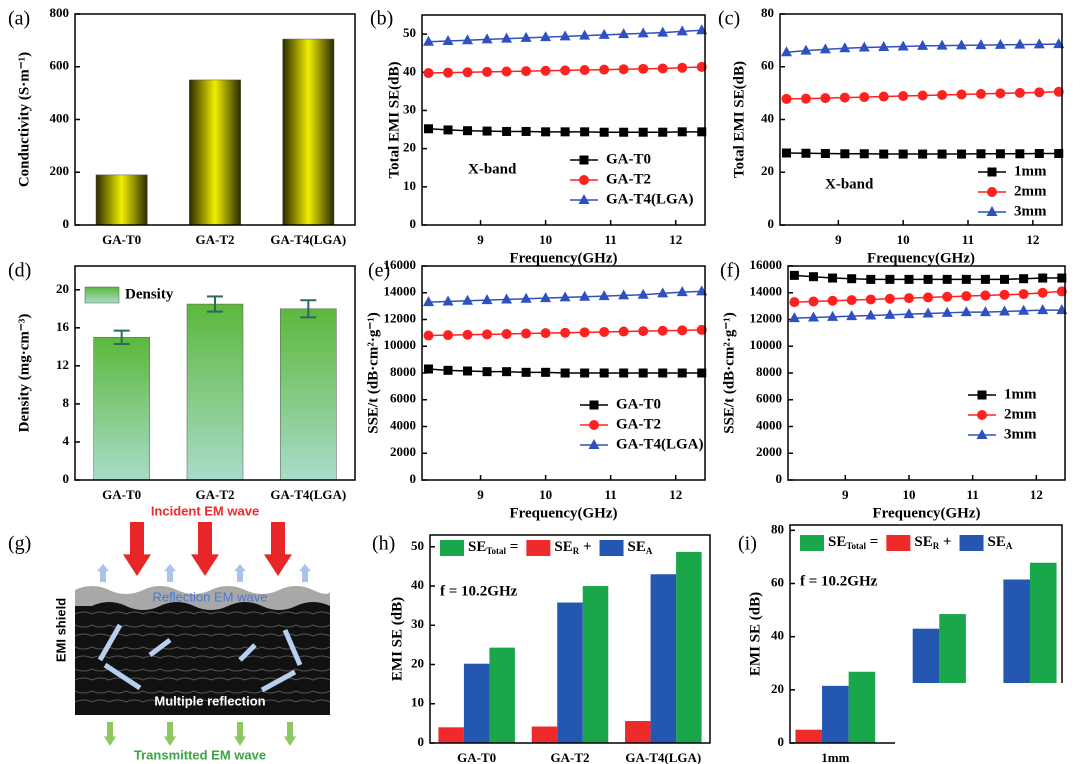  Describe the element at coordinates (874, 542) in the screenshot. I see `legend-operator: =` at that location.